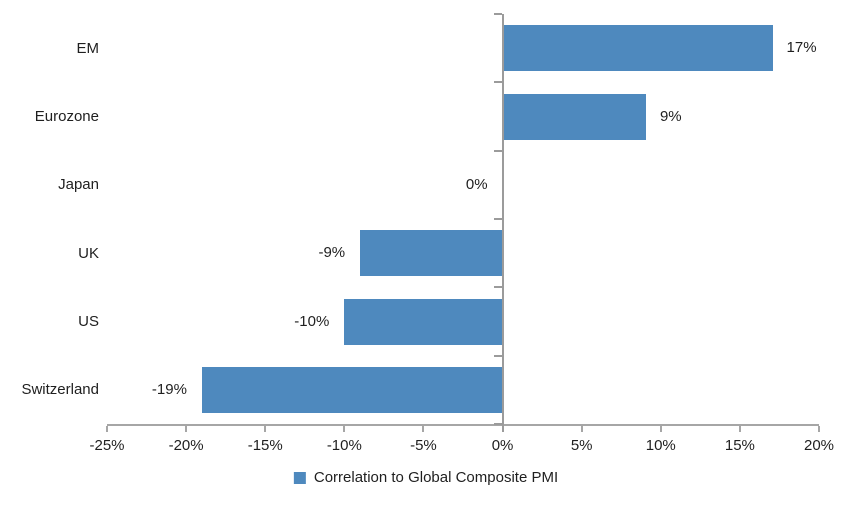 This screenshot has height=513, width=852. Describe the element at coordinates (107, 445) in the screenshot. I see `x-tick-label: -25%` at that location.